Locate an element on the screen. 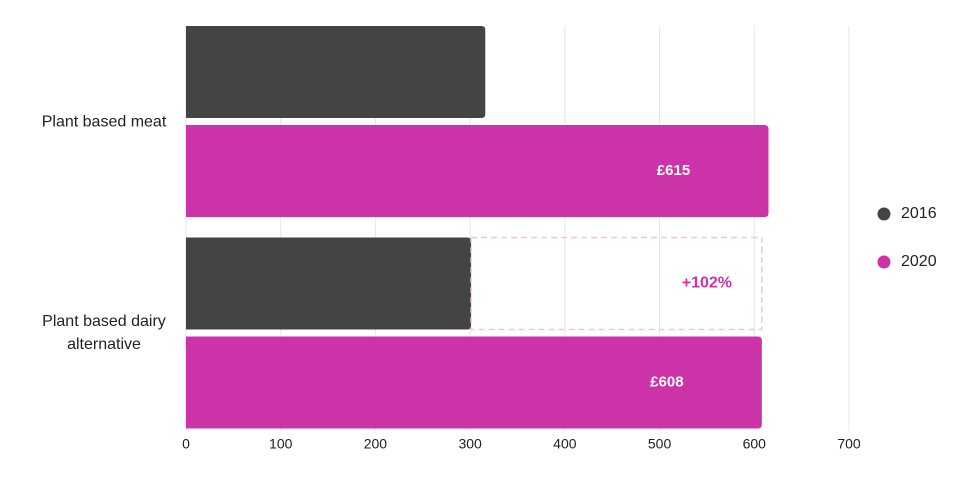 The height and width of the screenshot is (480, 980). x-tick-label: 300 is located at coordinates (470, 444).